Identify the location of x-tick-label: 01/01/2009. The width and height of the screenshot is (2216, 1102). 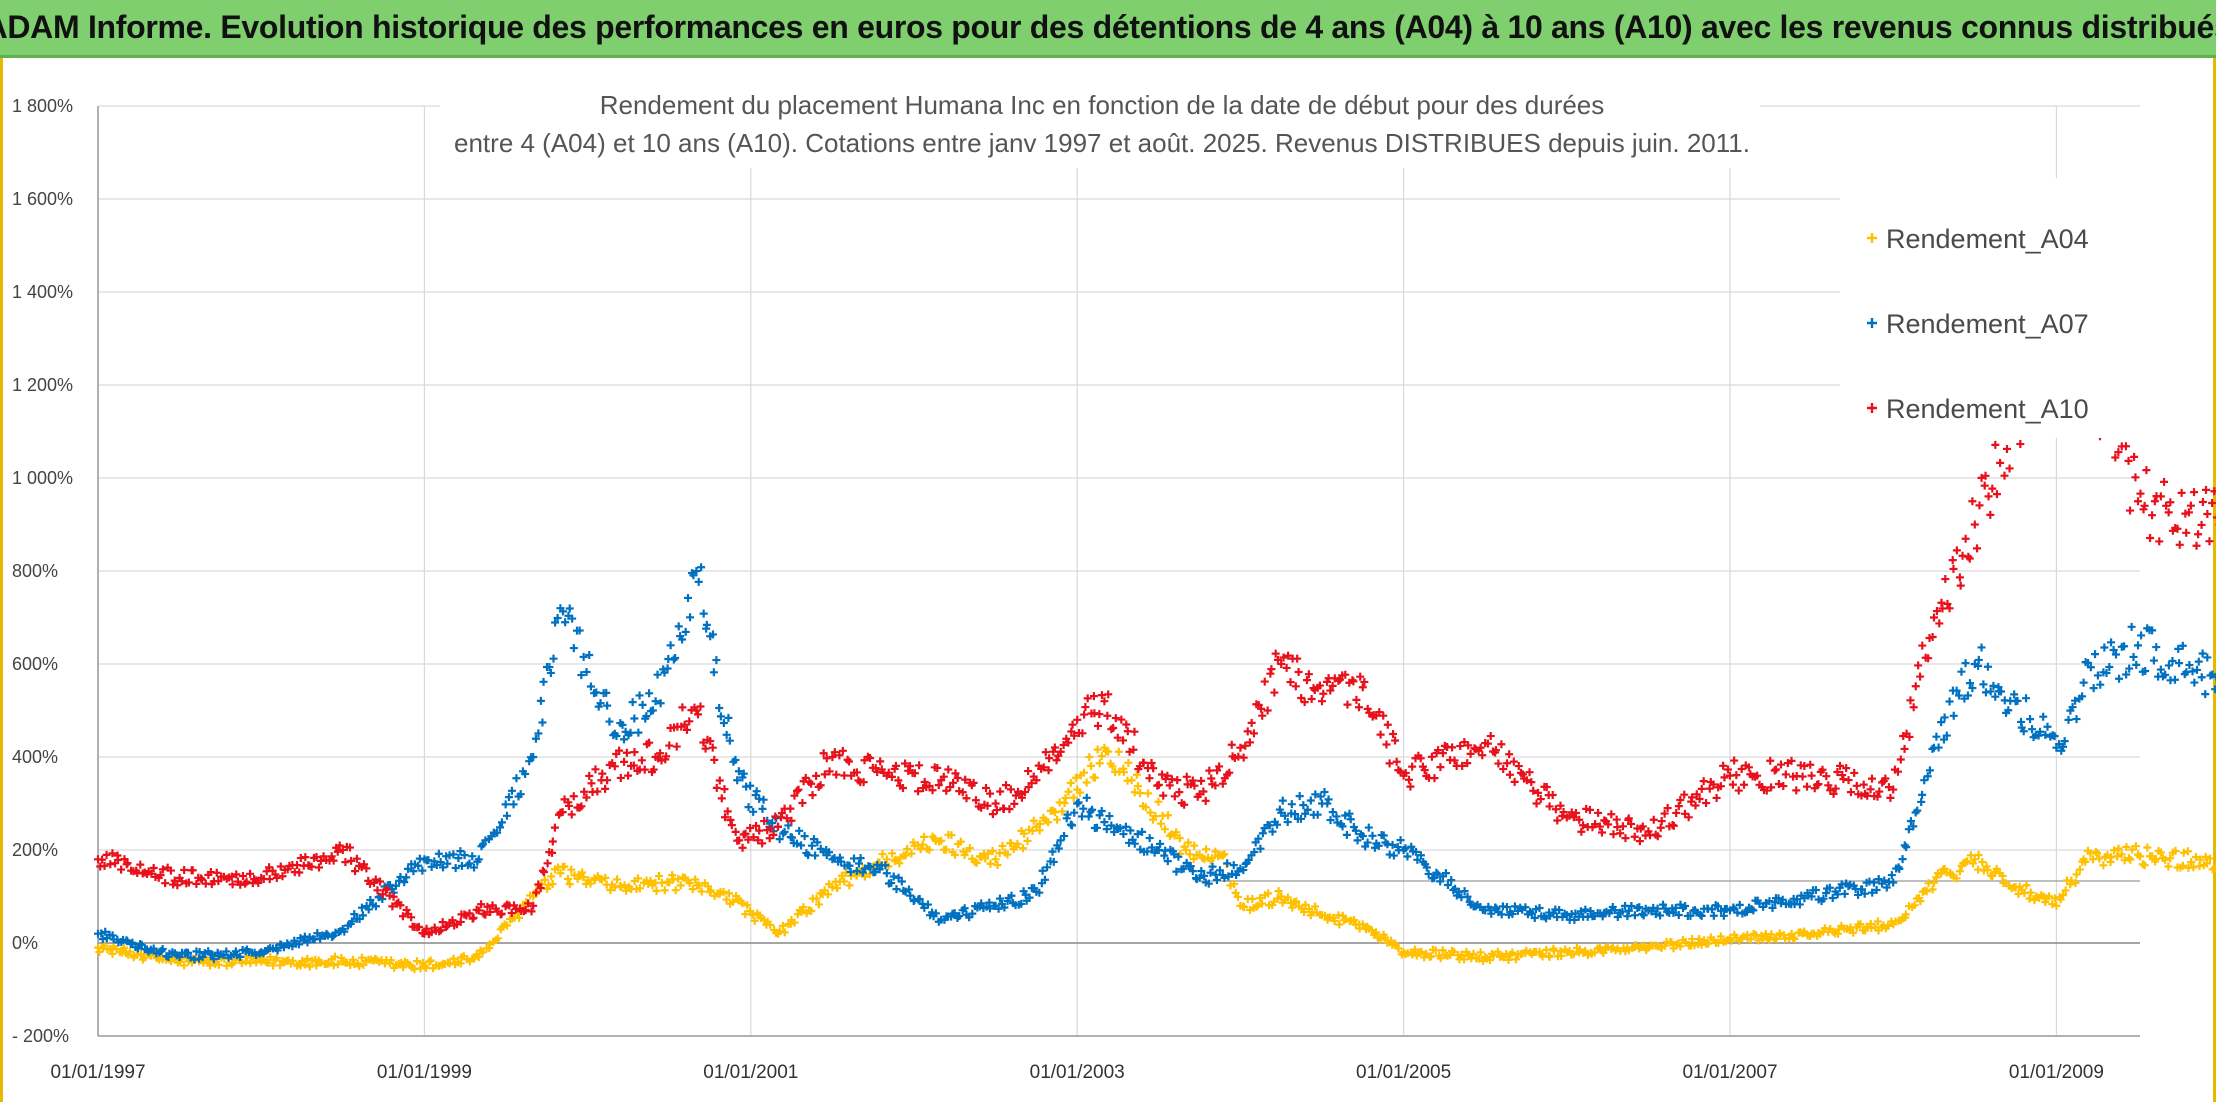
(2056, 1072).